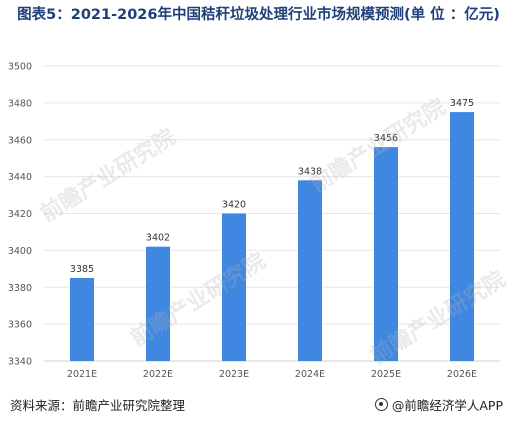  Describe the element at coordinates (256, 405) in the screenshot. I see `footer: 资料来源：前瞻产业研究院整理 @前瞻经济学人APP` at that location.